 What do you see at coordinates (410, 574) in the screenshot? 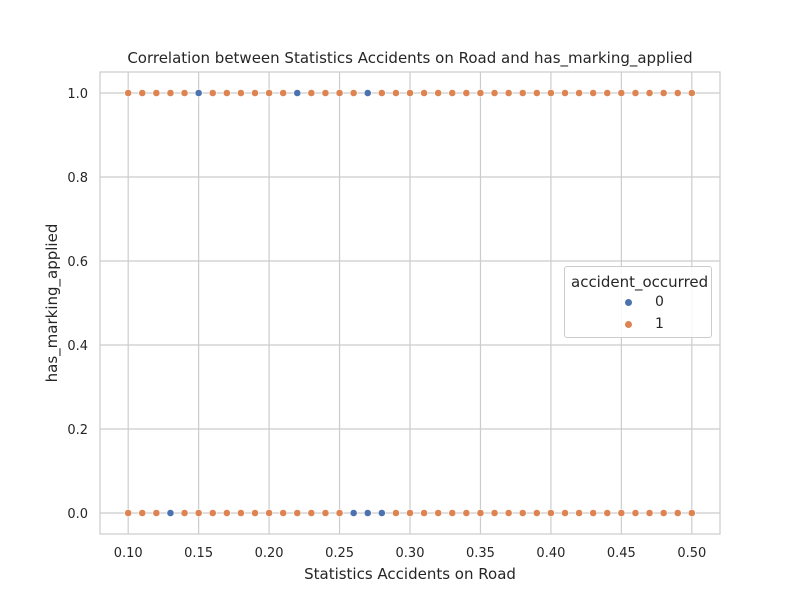
I see `x-axis-label: Statistics Accidents on Road` at bounding box center [410, 574].